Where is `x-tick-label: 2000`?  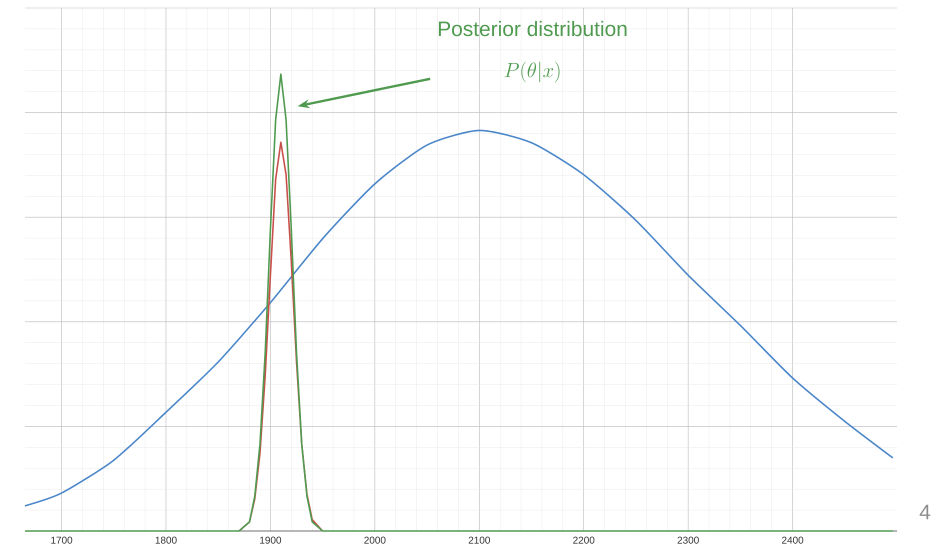 x-tick-label: 2000 is located at coordinates (375, 540).